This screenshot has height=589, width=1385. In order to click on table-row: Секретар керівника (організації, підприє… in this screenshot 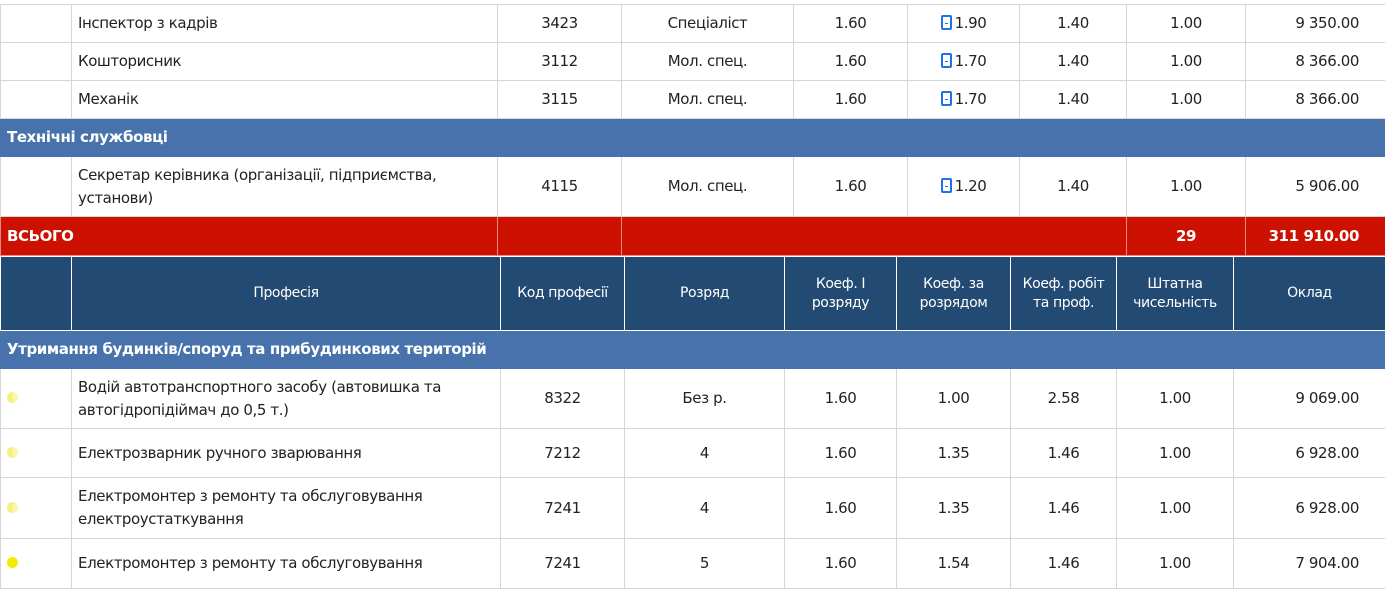, I will do `click(693, 187)`.